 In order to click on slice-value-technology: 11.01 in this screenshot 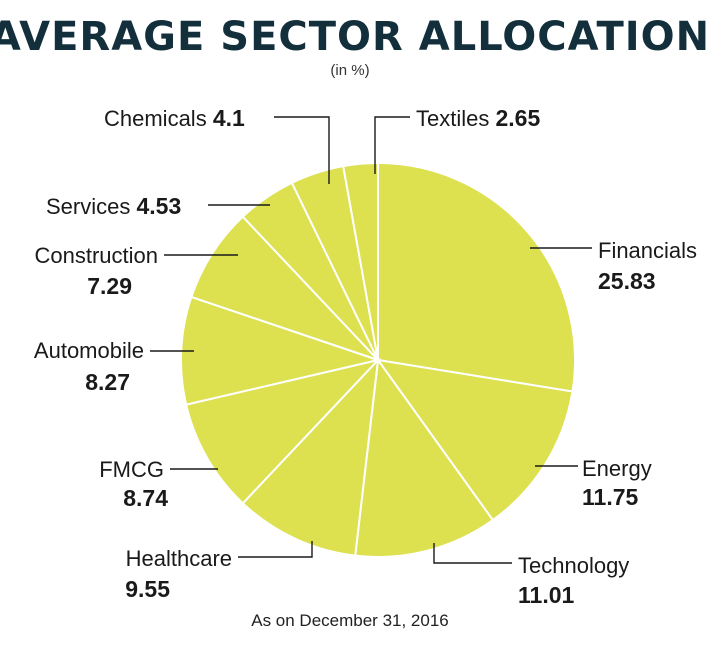, I will do `click(546, 595)`.